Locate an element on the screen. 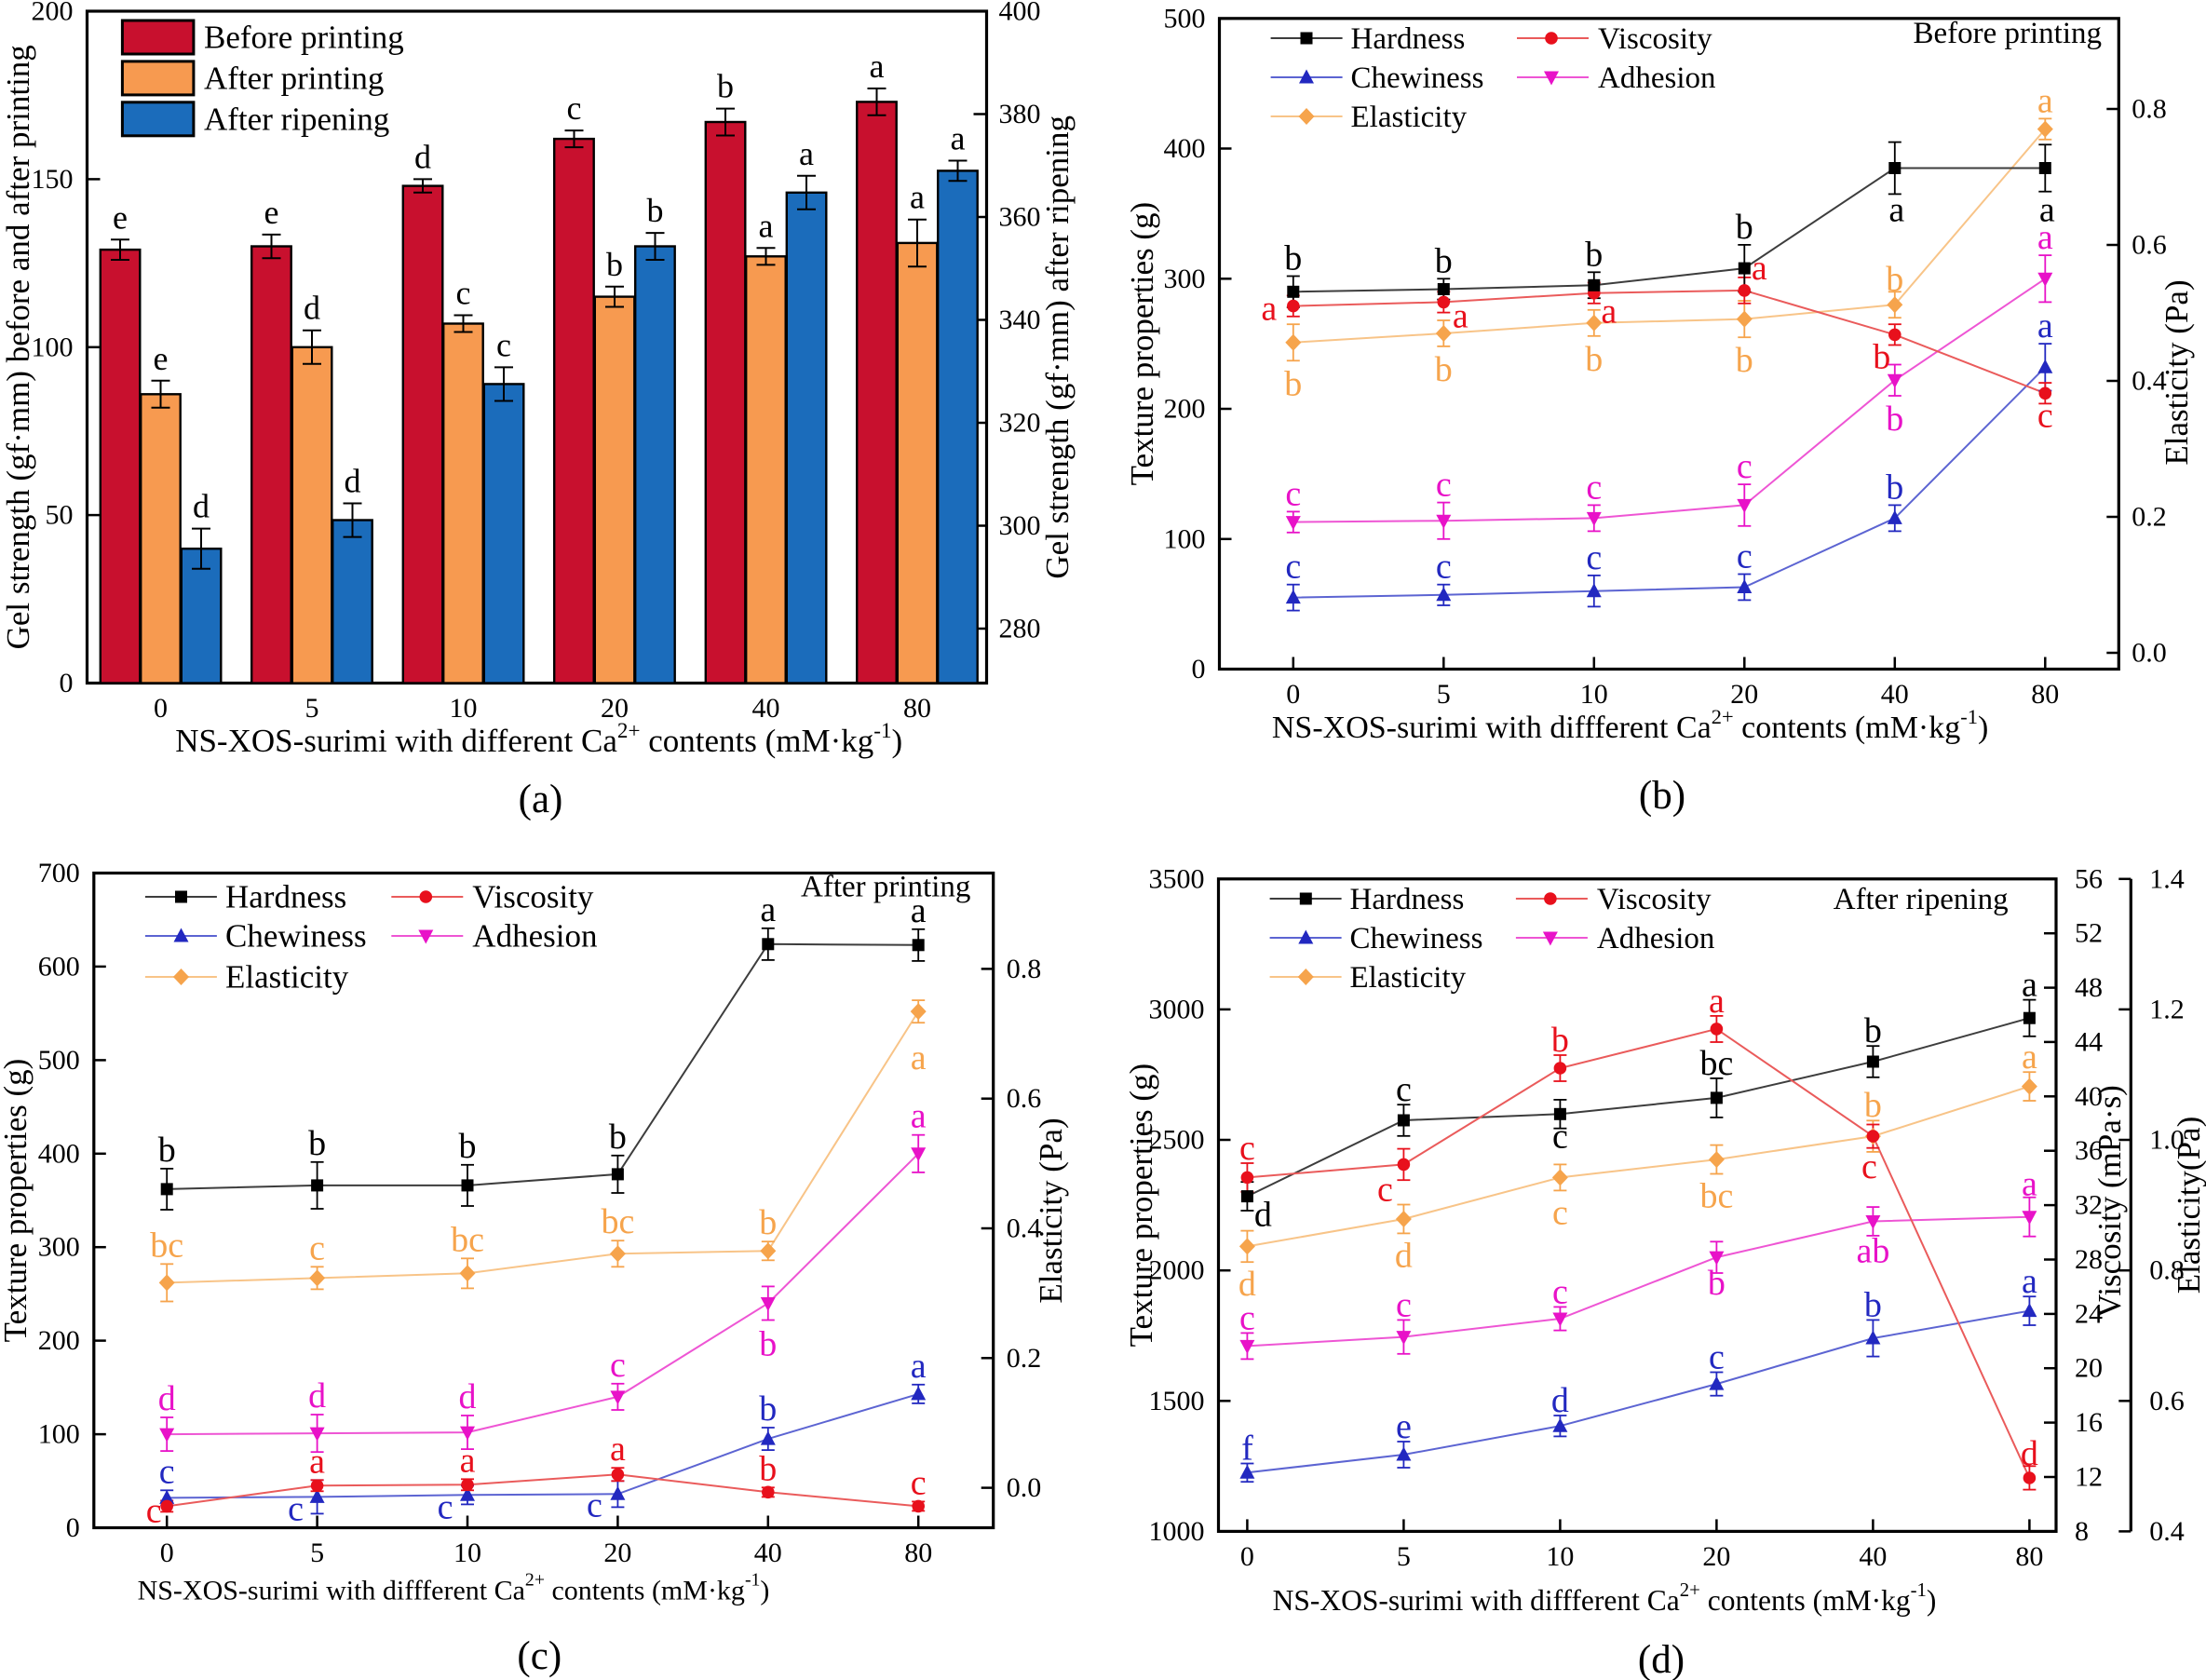 The image size is (2206, 1680). svg-text: 340 is located at coordinates (1020, 320).